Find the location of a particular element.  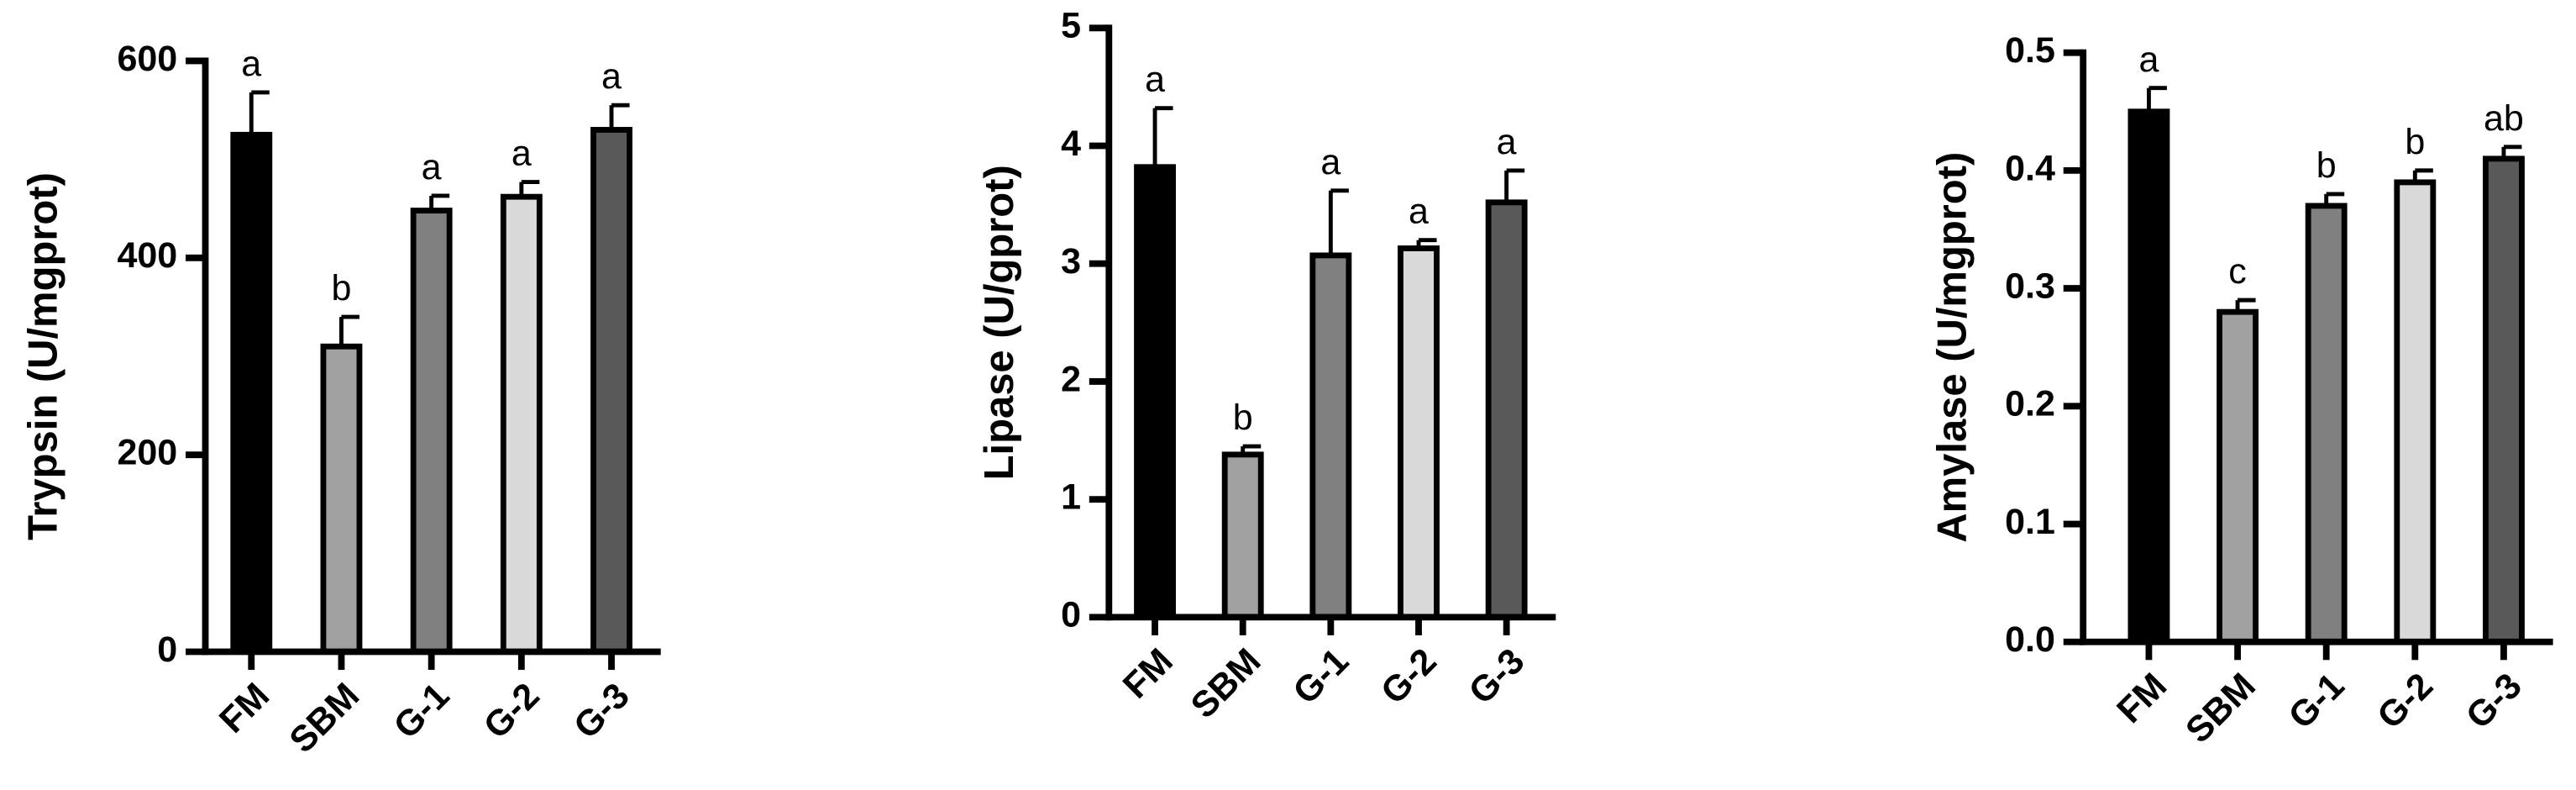

y-axis-label: Lipase (U/gprot) is located at coordinates (999, 322).